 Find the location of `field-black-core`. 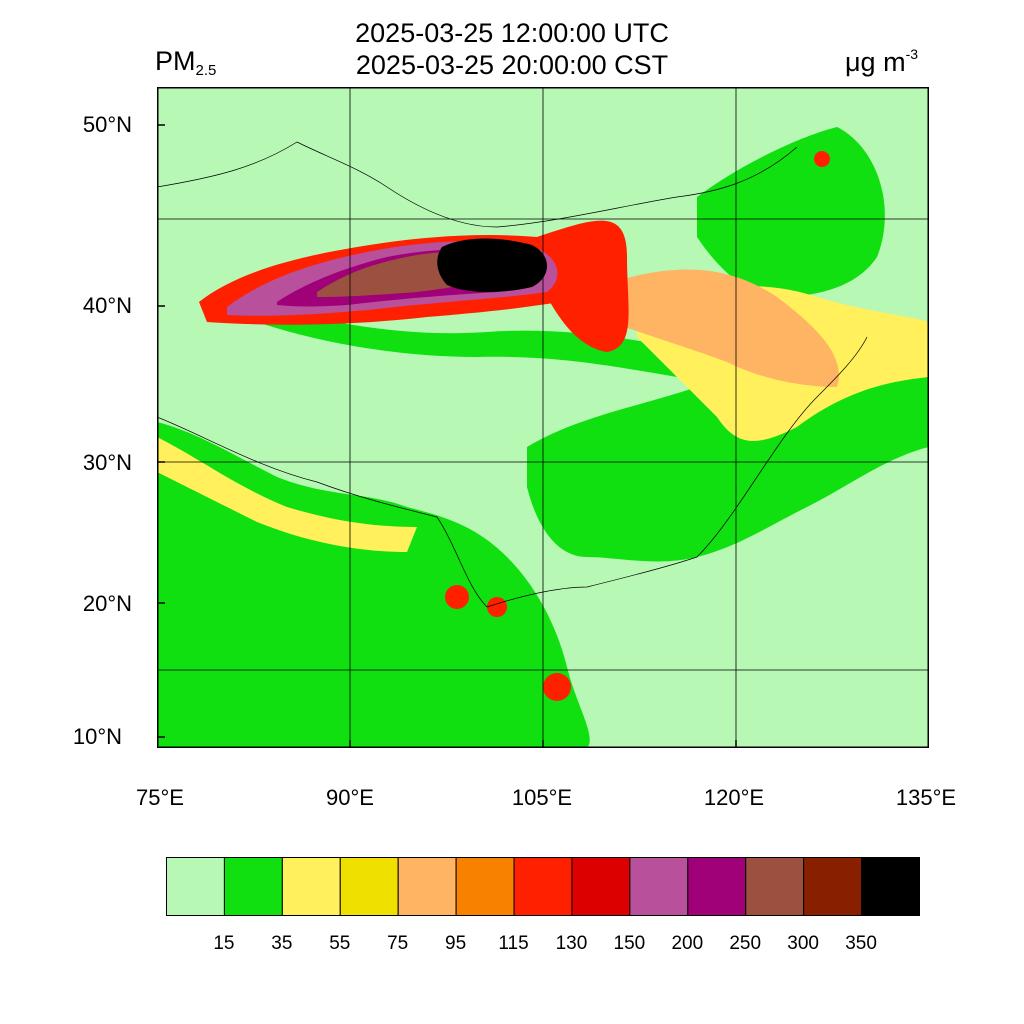

field-black-core is located at coordinates (492, 265).